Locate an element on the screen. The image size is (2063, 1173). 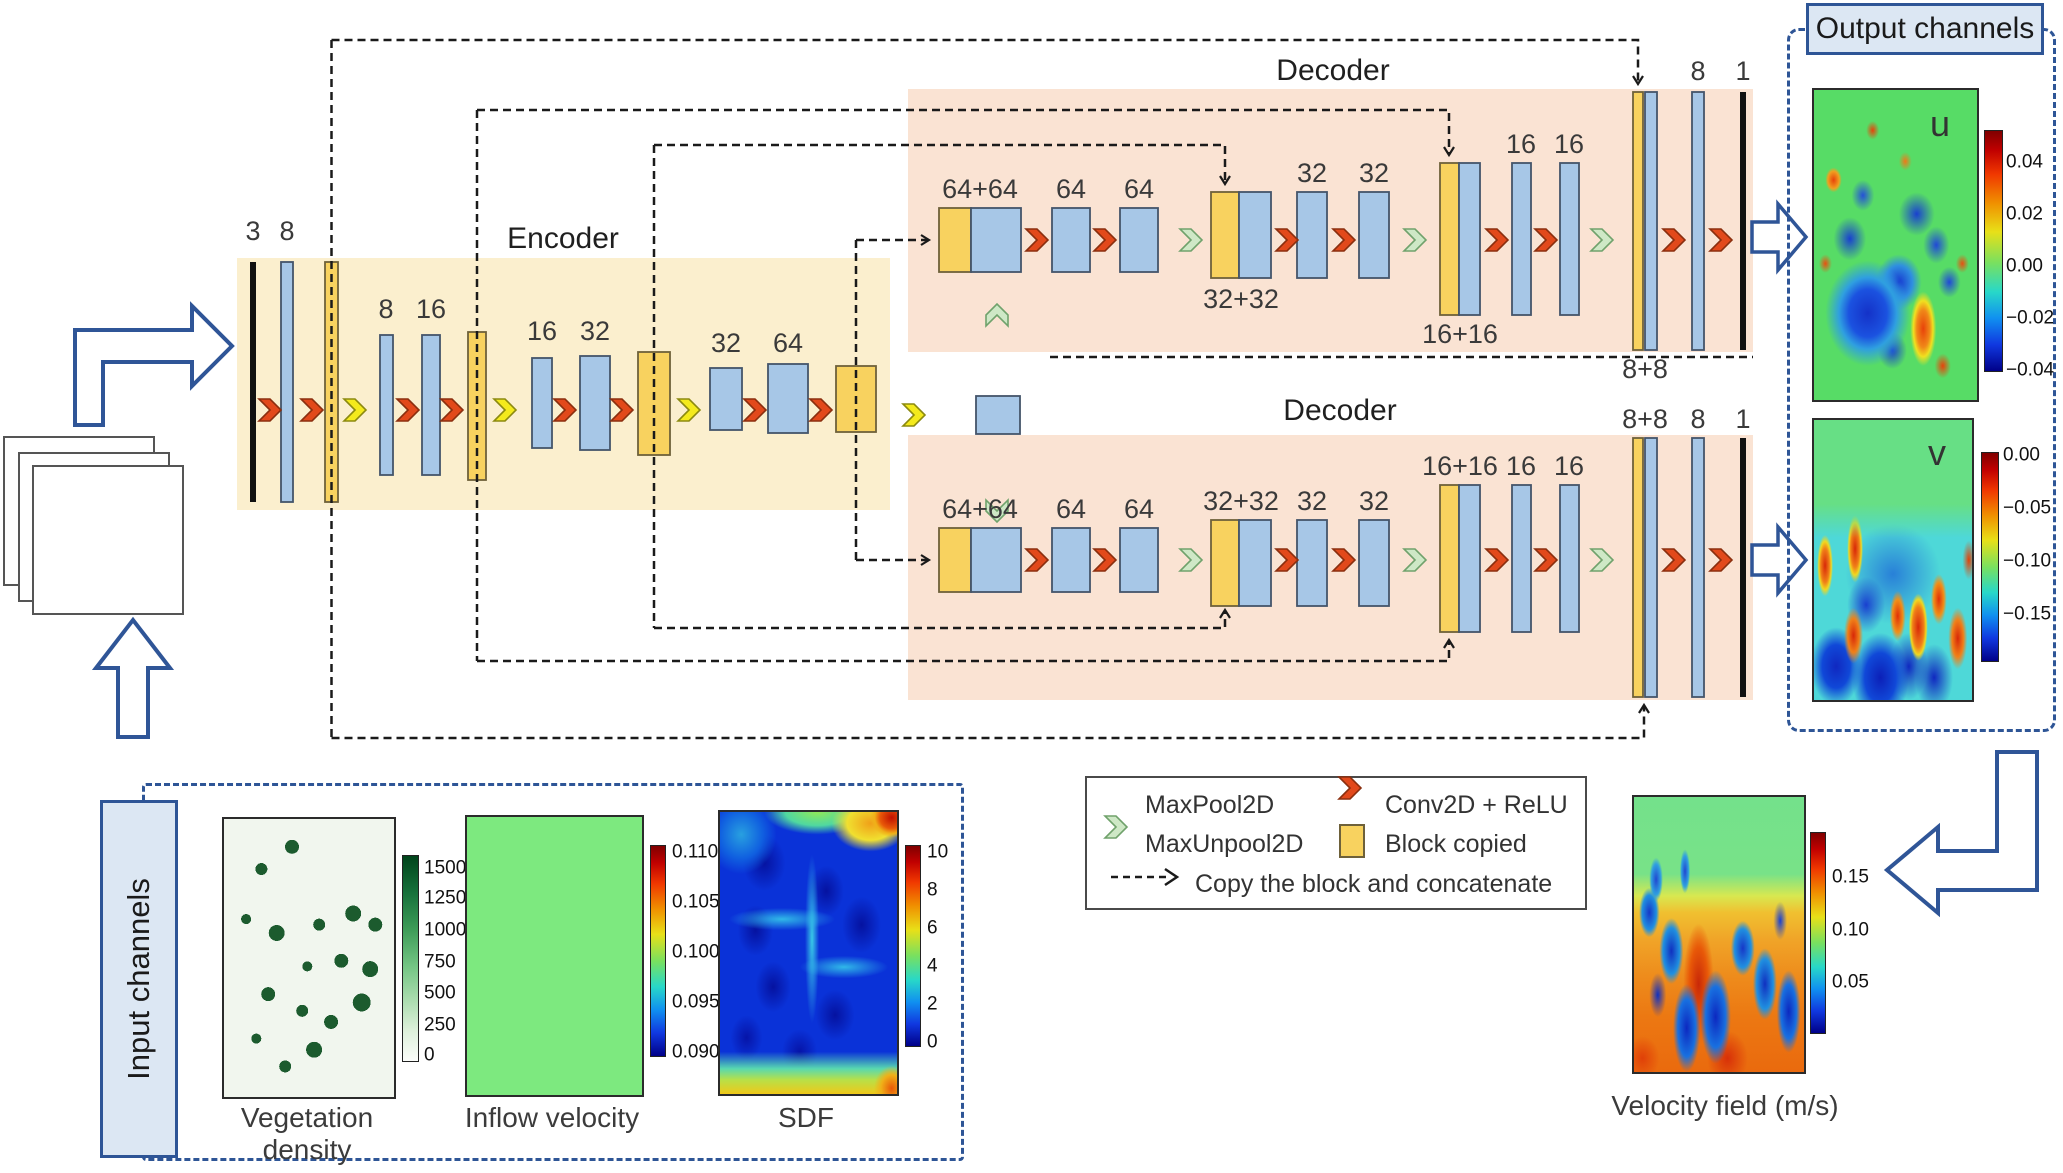
vegetation-tick: 1500 is located at coordinates (445, 868).